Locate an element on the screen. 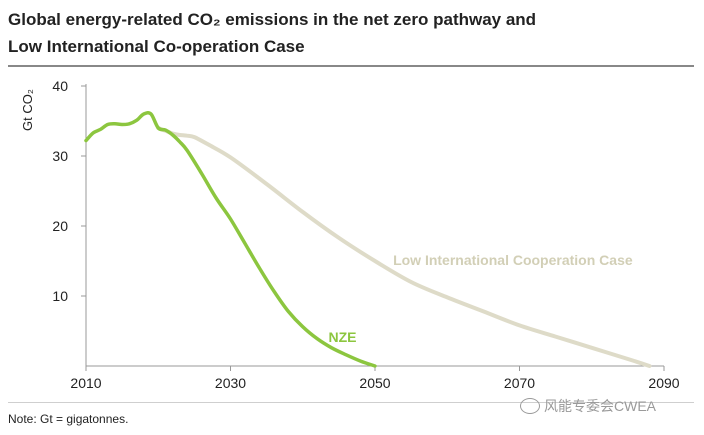 This screenshot has width=704, height=435. x-tick-label: 2050 is located at coordinates (374, 383).